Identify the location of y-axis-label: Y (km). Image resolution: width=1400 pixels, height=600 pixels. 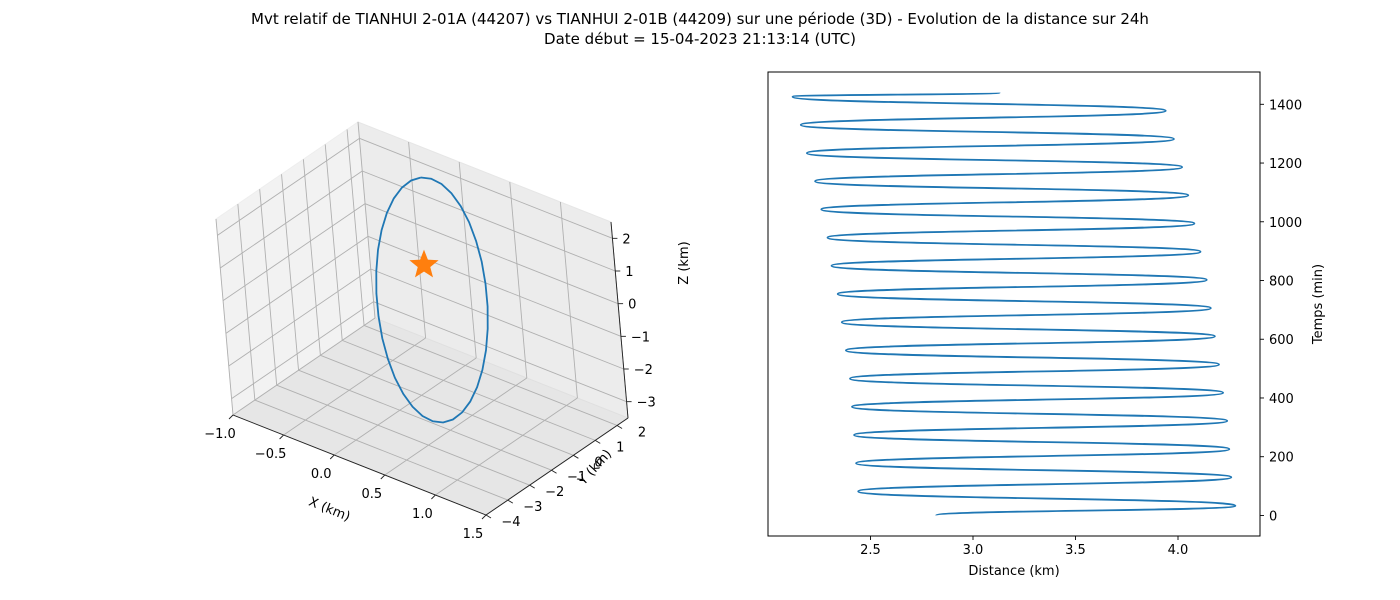
(595, 468).